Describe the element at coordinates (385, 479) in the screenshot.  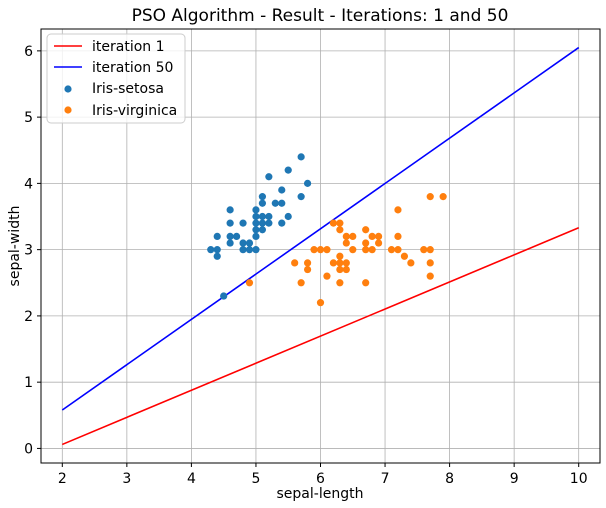
I see `x-tick-label: 7` at that location.